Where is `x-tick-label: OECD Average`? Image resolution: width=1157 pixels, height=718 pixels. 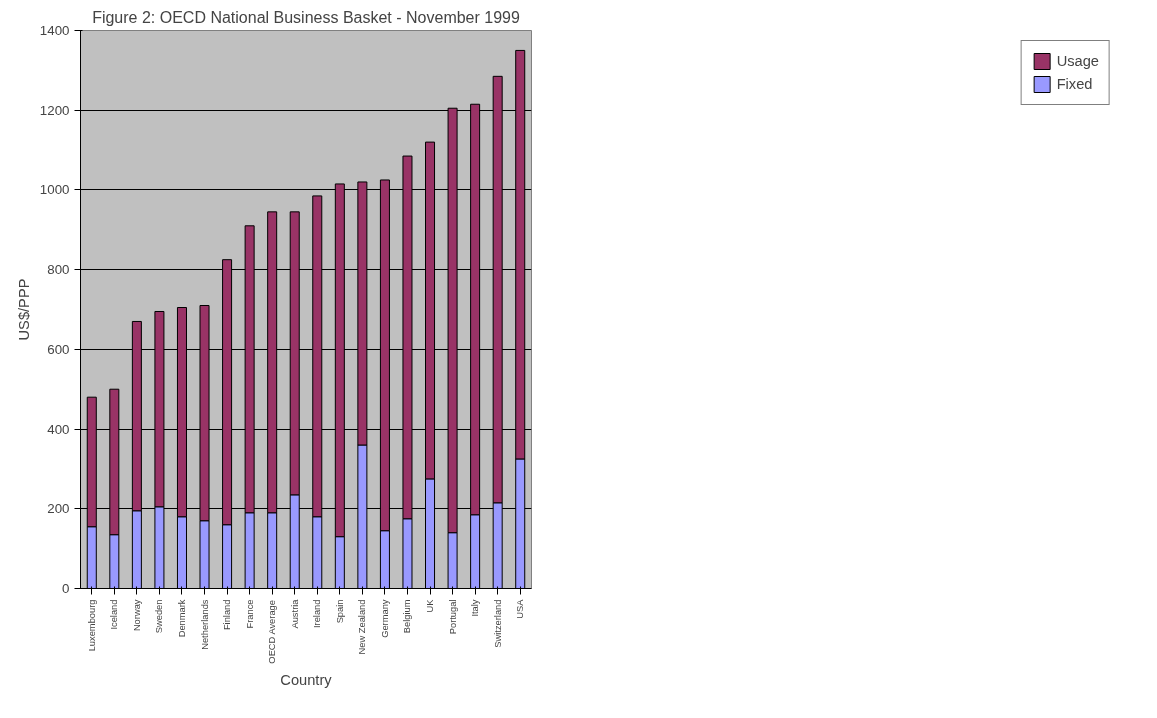 x-tick-label: OECD Average is located at coordinates (272, 632).